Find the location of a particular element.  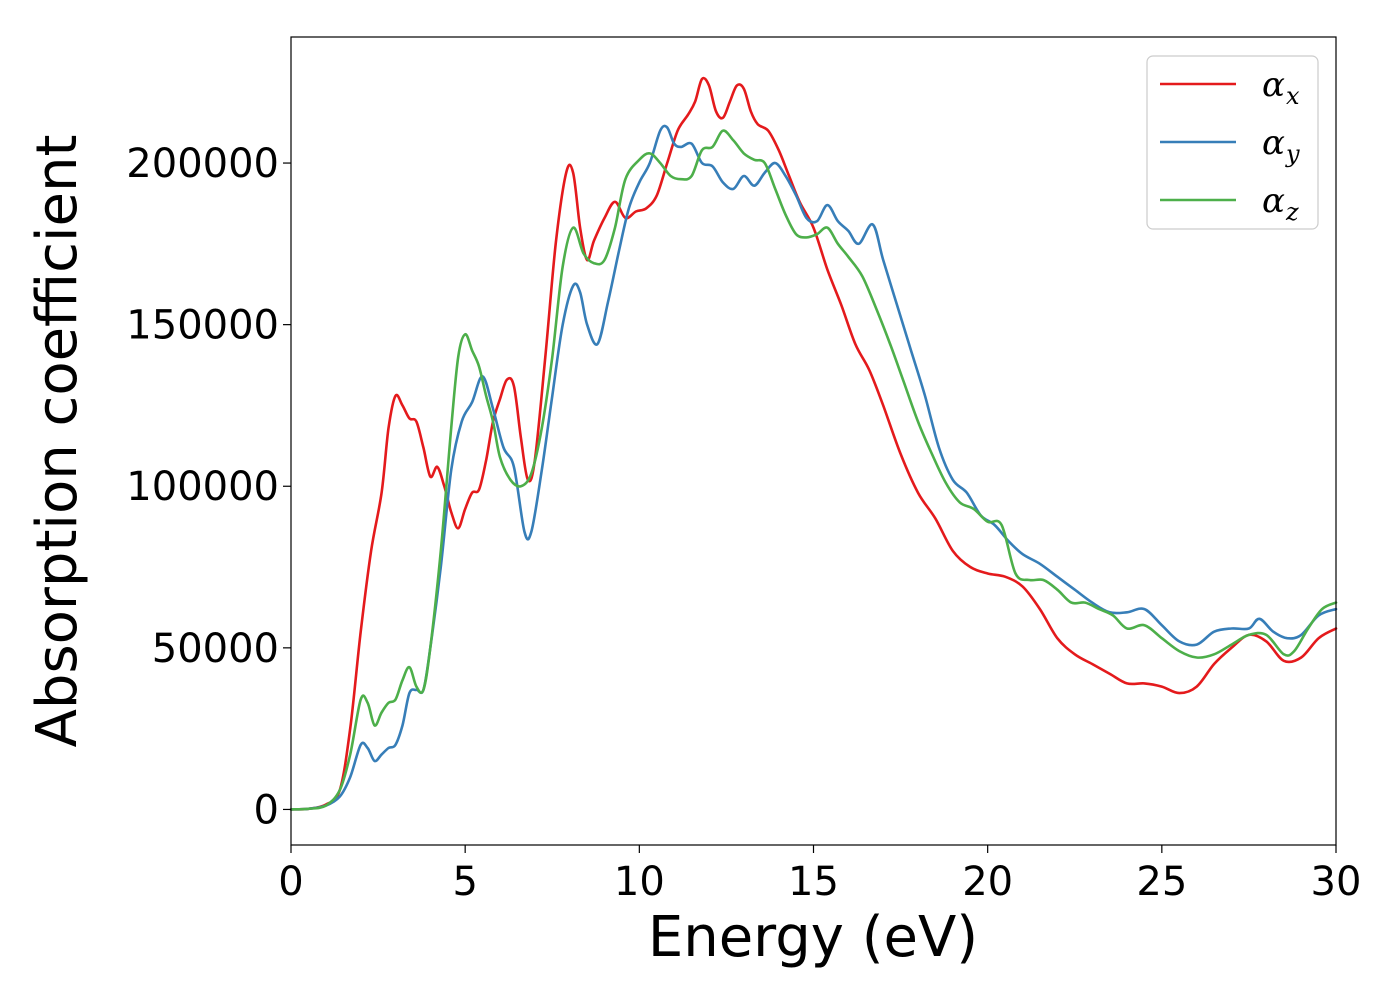

legend-label-alpha-y: αy is located at coordinates (1281, 145).